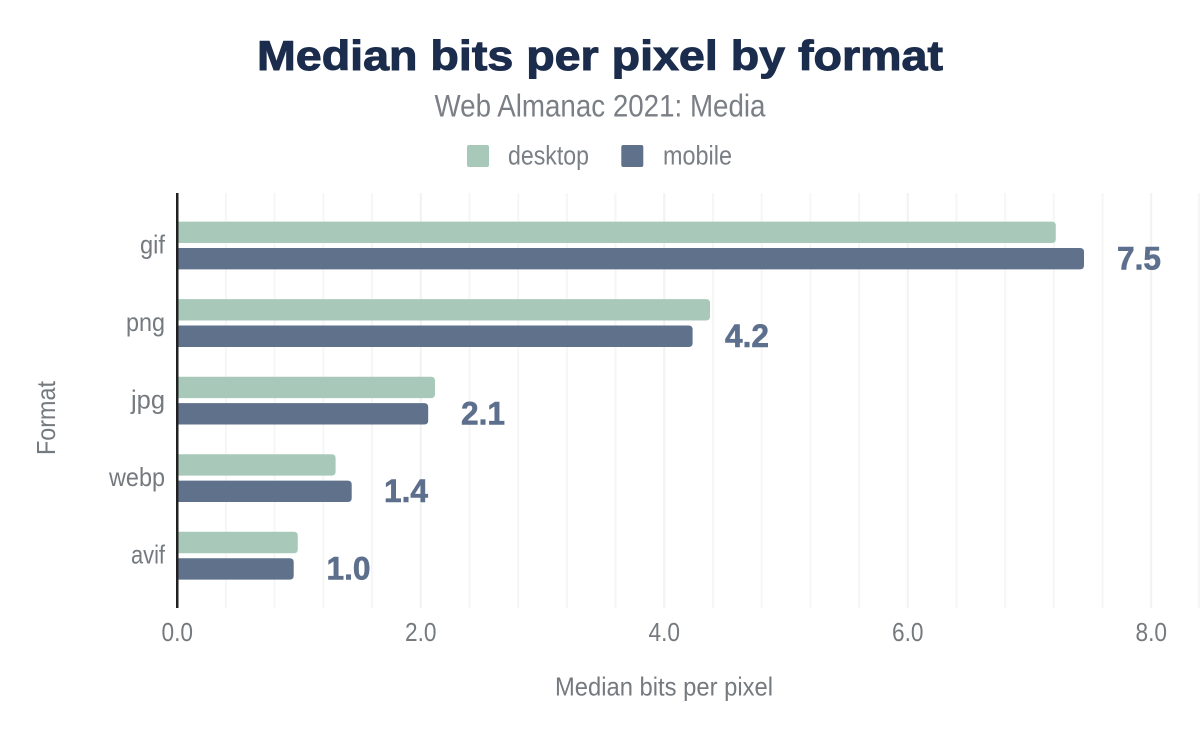  Describe the element at coordinates (136, 477) in the screenshot. I see `svg-text: webp` at that location.